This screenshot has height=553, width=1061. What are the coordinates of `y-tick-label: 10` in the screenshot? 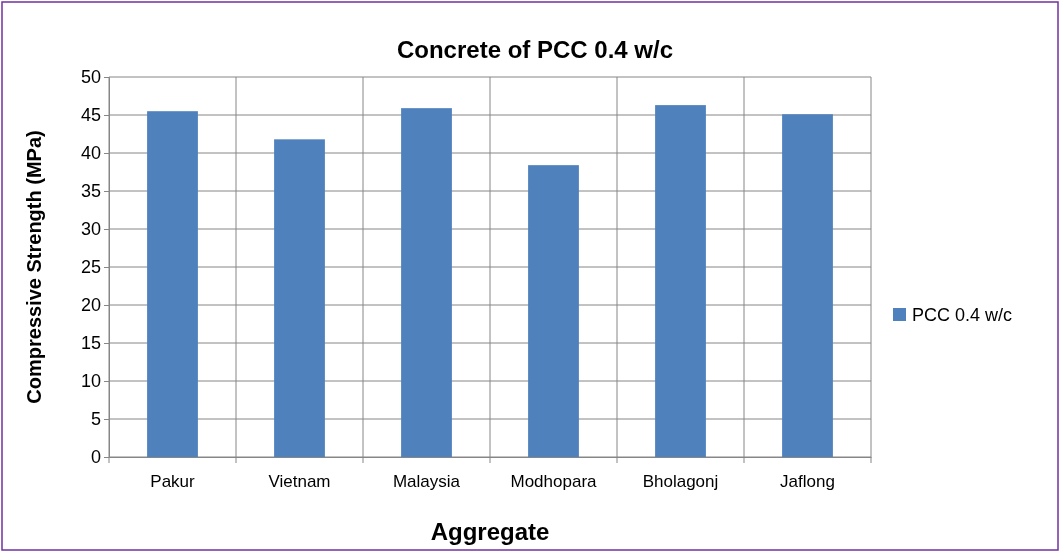 It's located at (90, 381).